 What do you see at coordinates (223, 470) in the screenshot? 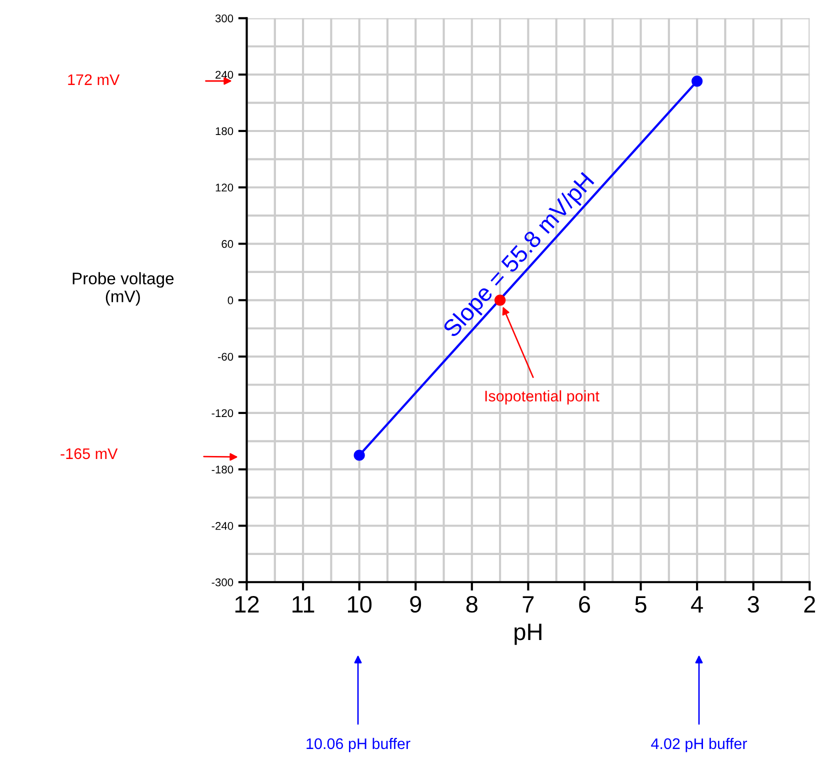
I see `y-tick-label: -180` at bounding box center [223, 470].